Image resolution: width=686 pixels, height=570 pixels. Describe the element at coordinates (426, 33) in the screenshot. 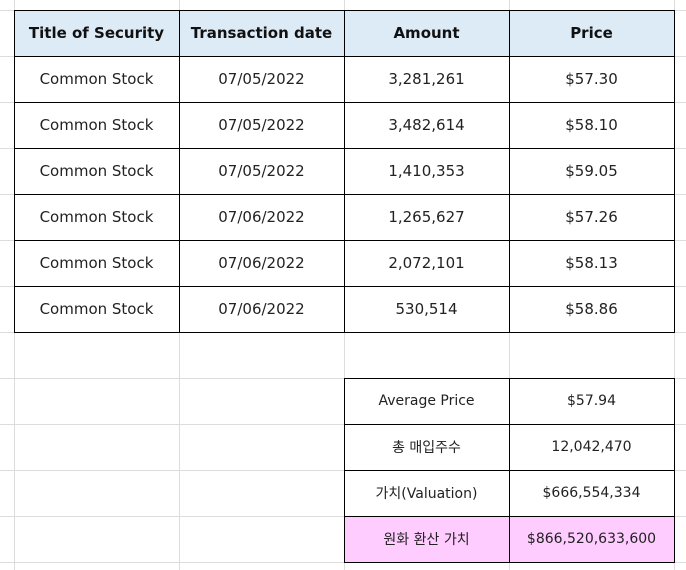

I see `header-amount: Amount` at that location.